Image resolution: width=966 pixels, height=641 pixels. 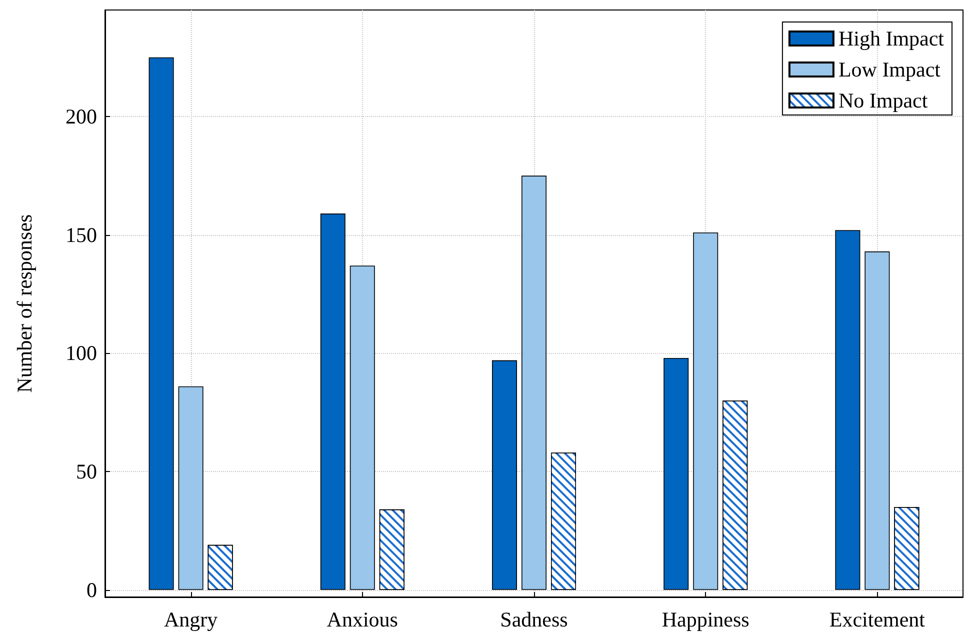 What do you see at coordinates (706, 620) in the screenshot?
I see `x-tick-label: Happiness` at bounding box center [706, 620].